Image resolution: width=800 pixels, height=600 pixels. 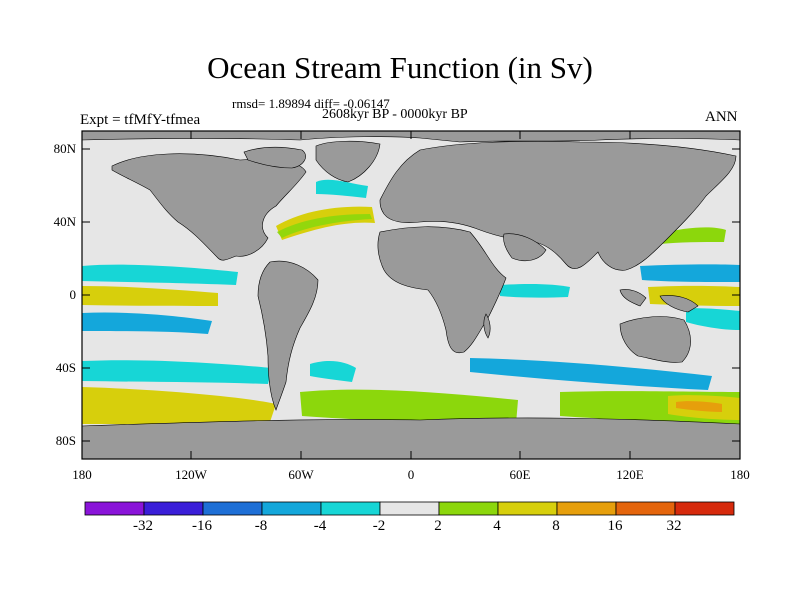 I want to click on band-west-pacific-north, so click(x=690, y=273).